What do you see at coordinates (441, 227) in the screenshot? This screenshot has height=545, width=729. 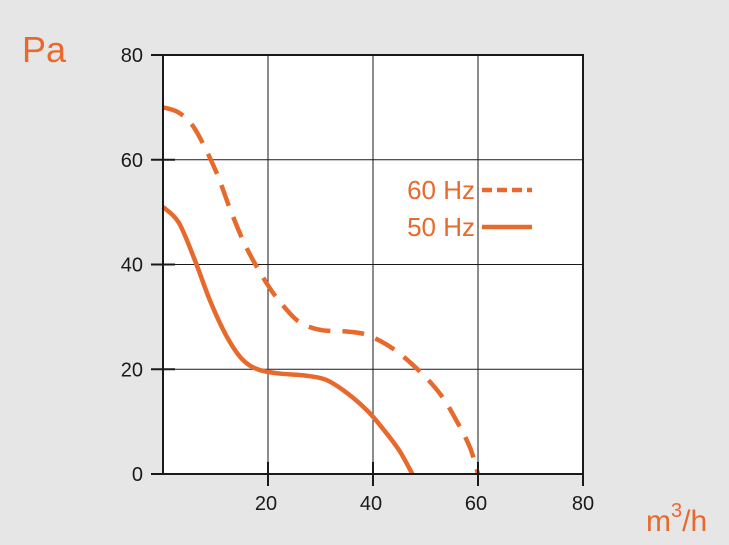 I see `legend-label: 50 Hz` at bounding box center [441, 227].